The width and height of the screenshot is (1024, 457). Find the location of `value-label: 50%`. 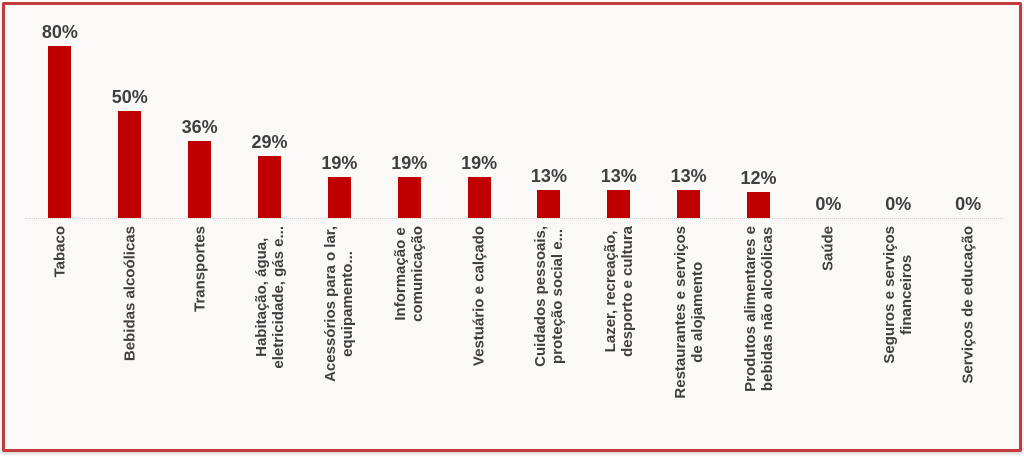

value-label: 50% is located at coordinates (129, 96).